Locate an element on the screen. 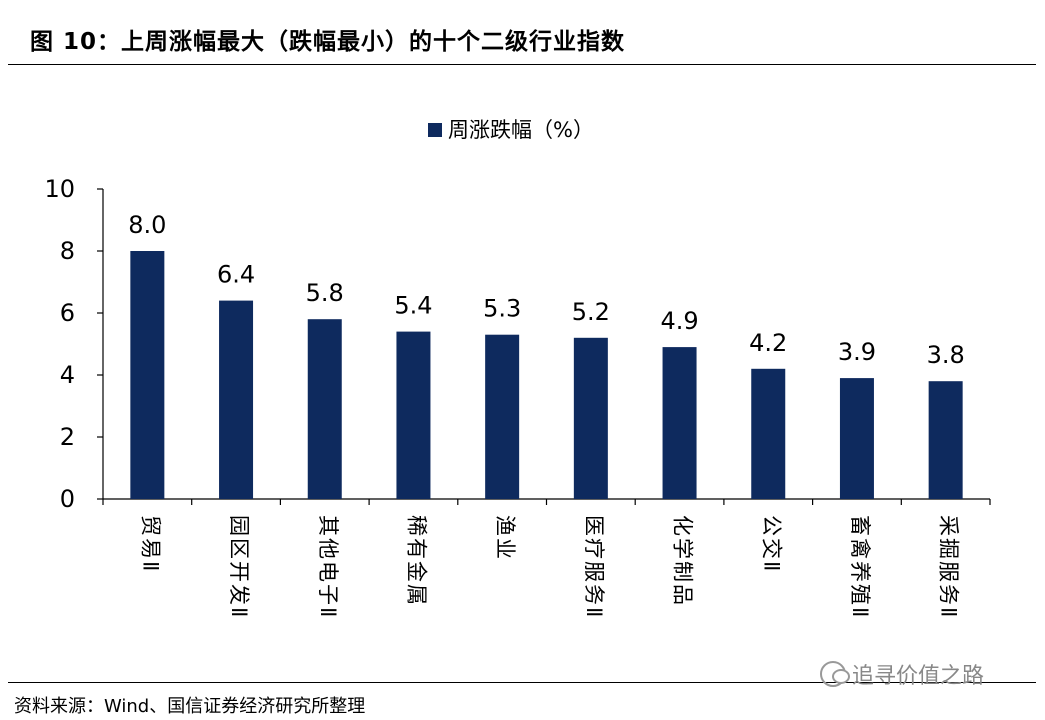 This screenshot has height=720, width=1045. title-bar: 图 10：上周涨幅最大（跌幅最小）的十个二级行业指数 is located at coordinates (522, 39).